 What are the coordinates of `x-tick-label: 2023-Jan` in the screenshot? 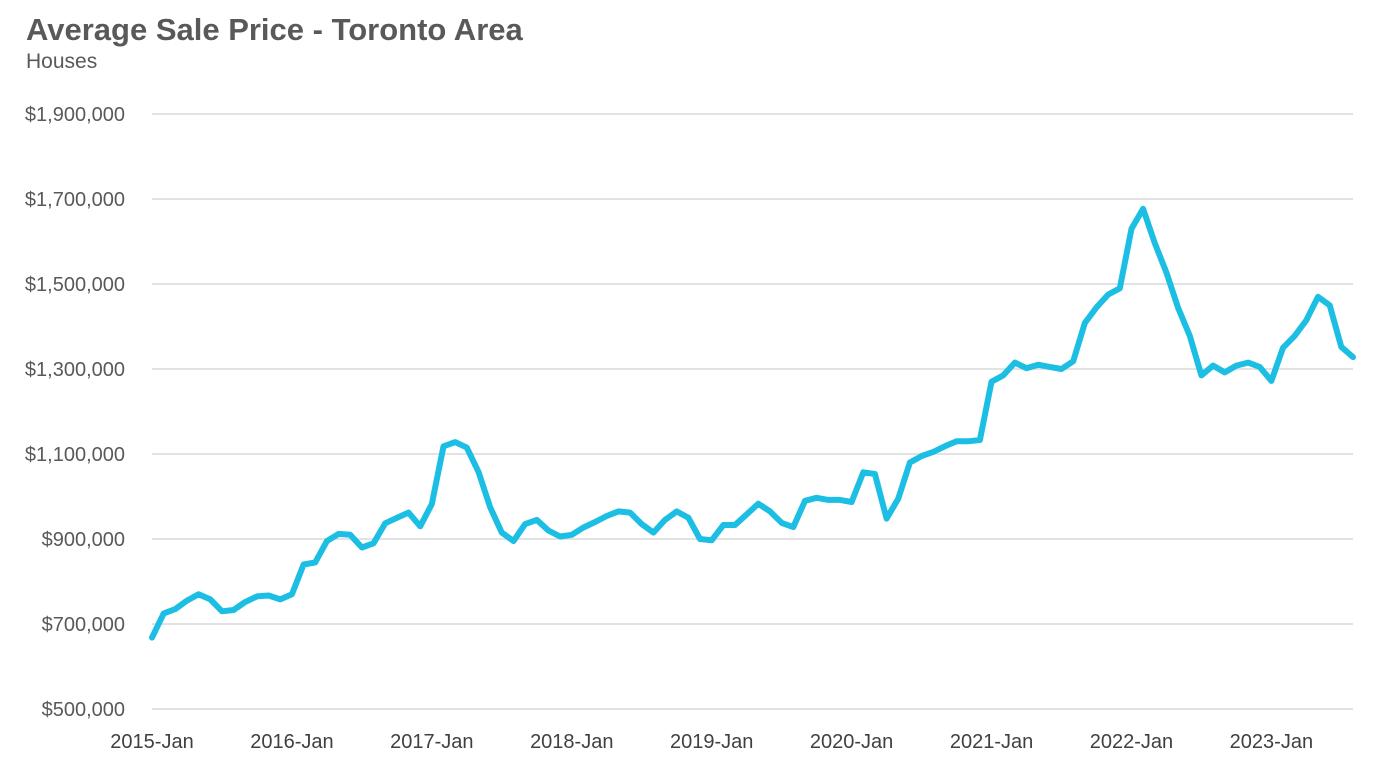 It's located at (1271, 742).